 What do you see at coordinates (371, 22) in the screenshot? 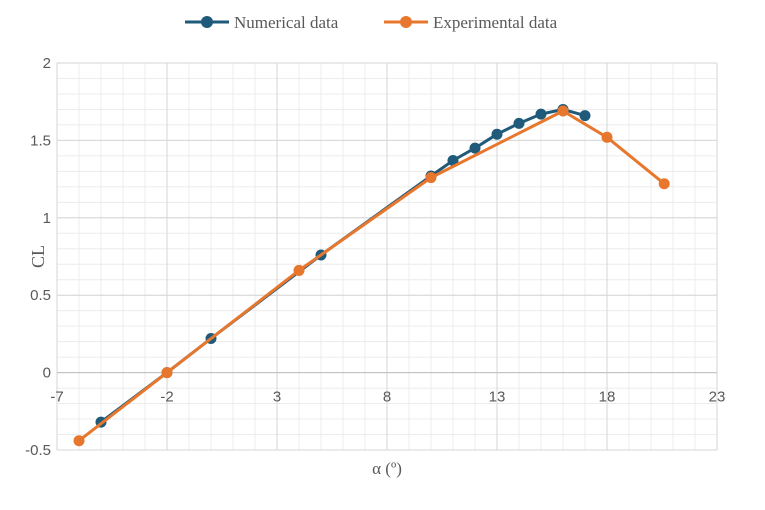
I see `legend: Numerical data Experimental data` at bounding box center [371, 22].